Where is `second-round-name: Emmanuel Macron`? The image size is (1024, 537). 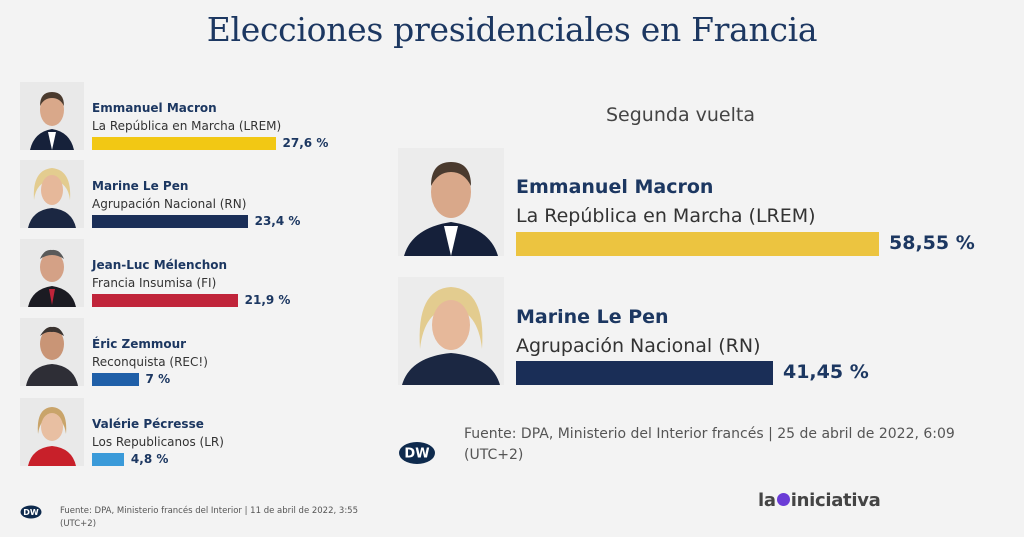
second-round-name: Emmanuel Macron is located at coordinates (615, 187).